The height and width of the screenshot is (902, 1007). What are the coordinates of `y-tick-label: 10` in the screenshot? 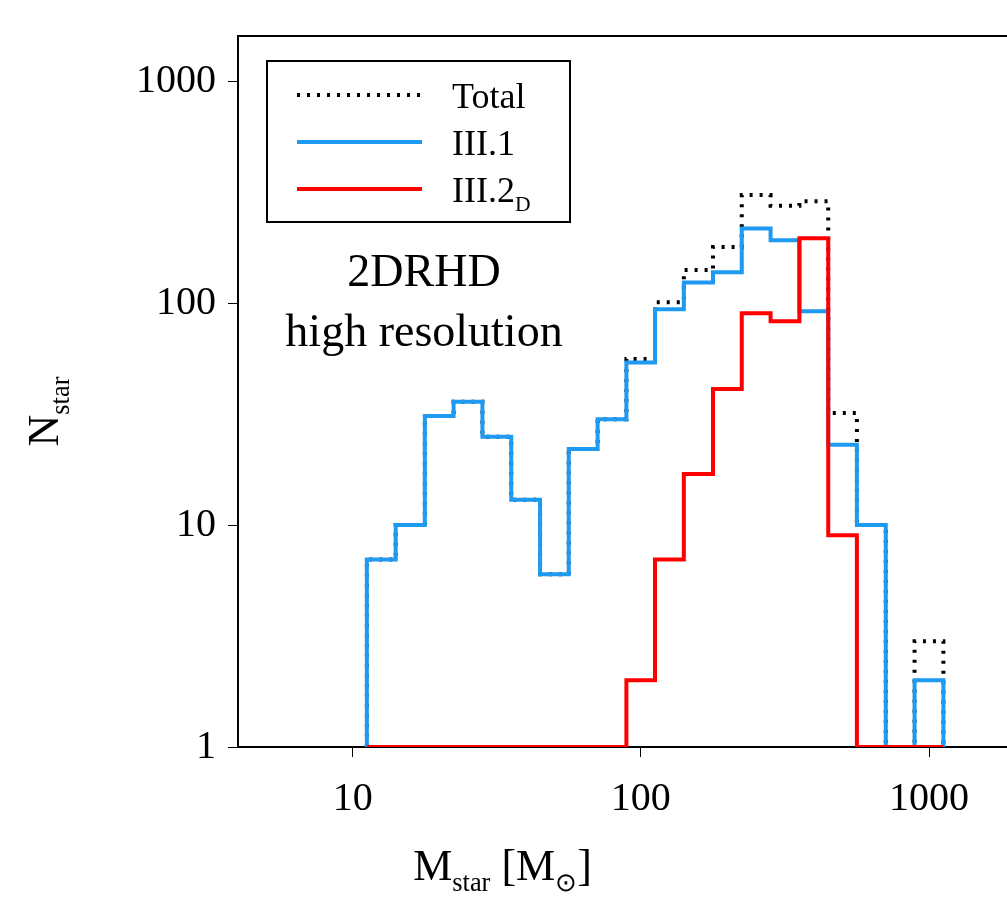 It's located at (196, 522).